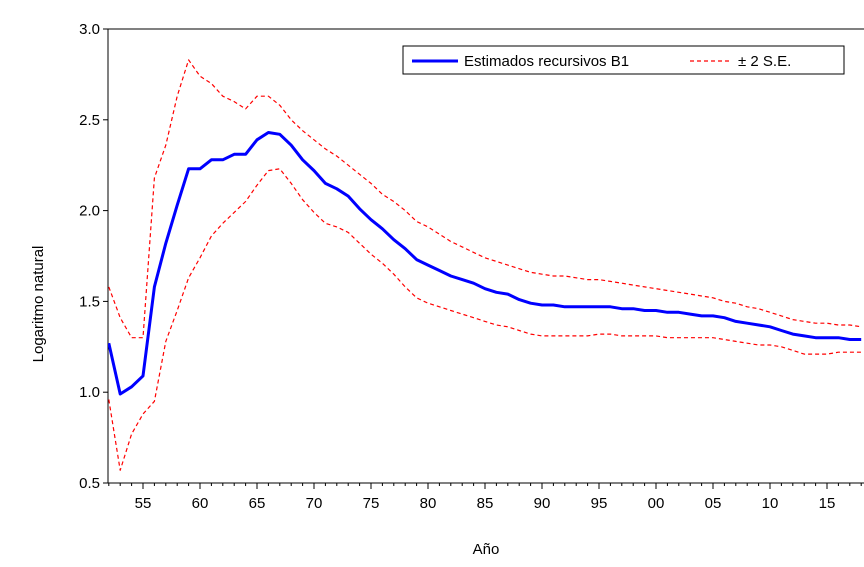 Image resolution: width=864 pixels, height=567 pixels. I want to click on y-tick-label: 2.0, so click(89, 211).